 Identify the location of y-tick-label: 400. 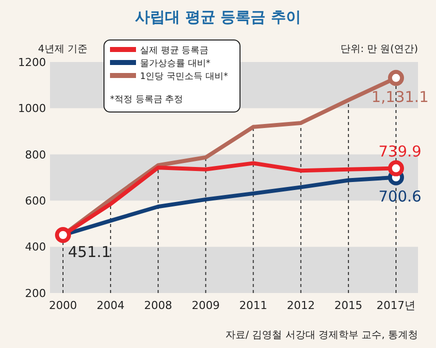
(35, 247).